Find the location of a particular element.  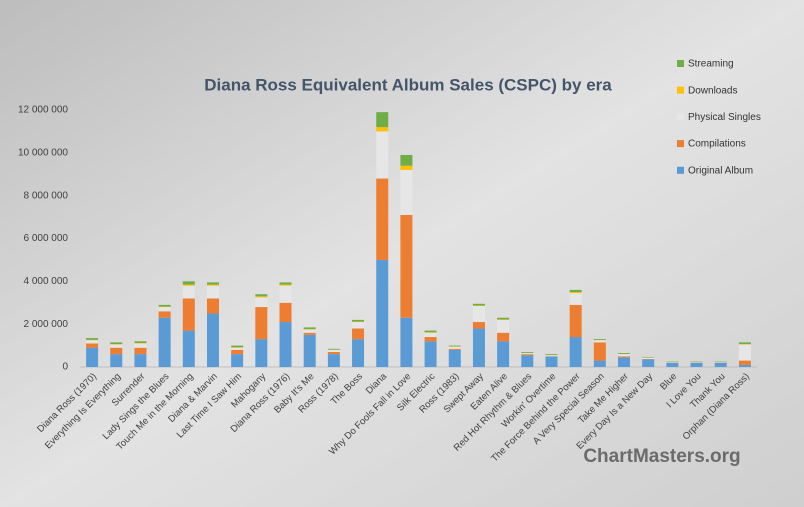

legend-label: Original Album is located at coordinates (720, 170).